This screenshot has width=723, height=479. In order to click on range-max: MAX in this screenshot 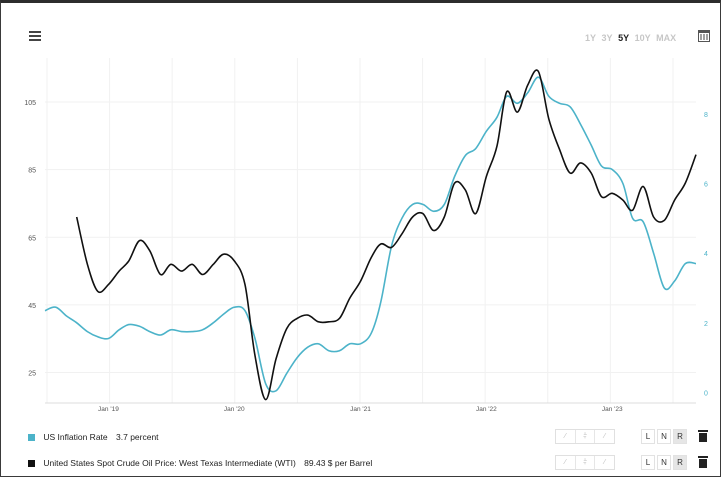, I will do `click(666, 38)`.